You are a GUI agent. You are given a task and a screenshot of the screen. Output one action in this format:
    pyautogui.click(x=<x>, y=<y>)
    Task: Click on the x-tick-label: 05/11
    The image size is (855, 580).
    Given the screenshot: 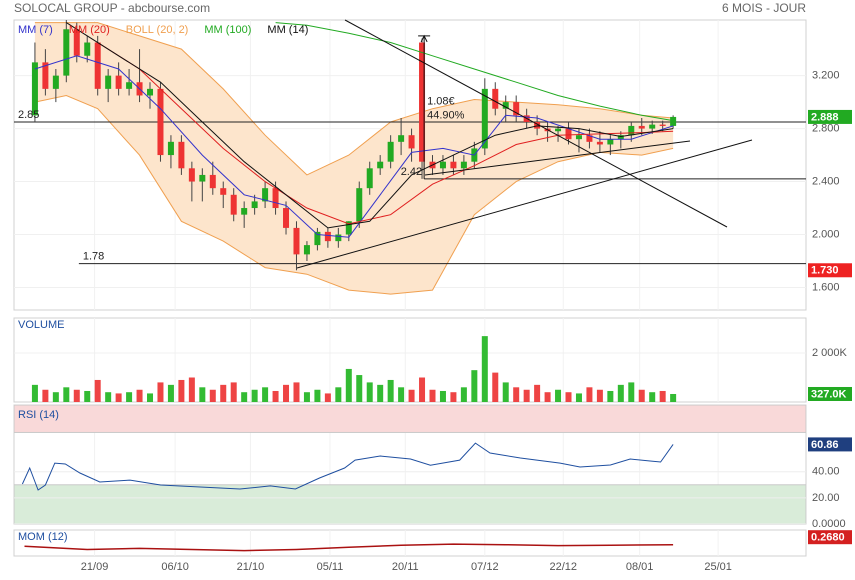 What is the action you would take?
    pyautogui.click(x=330, y=567)
    